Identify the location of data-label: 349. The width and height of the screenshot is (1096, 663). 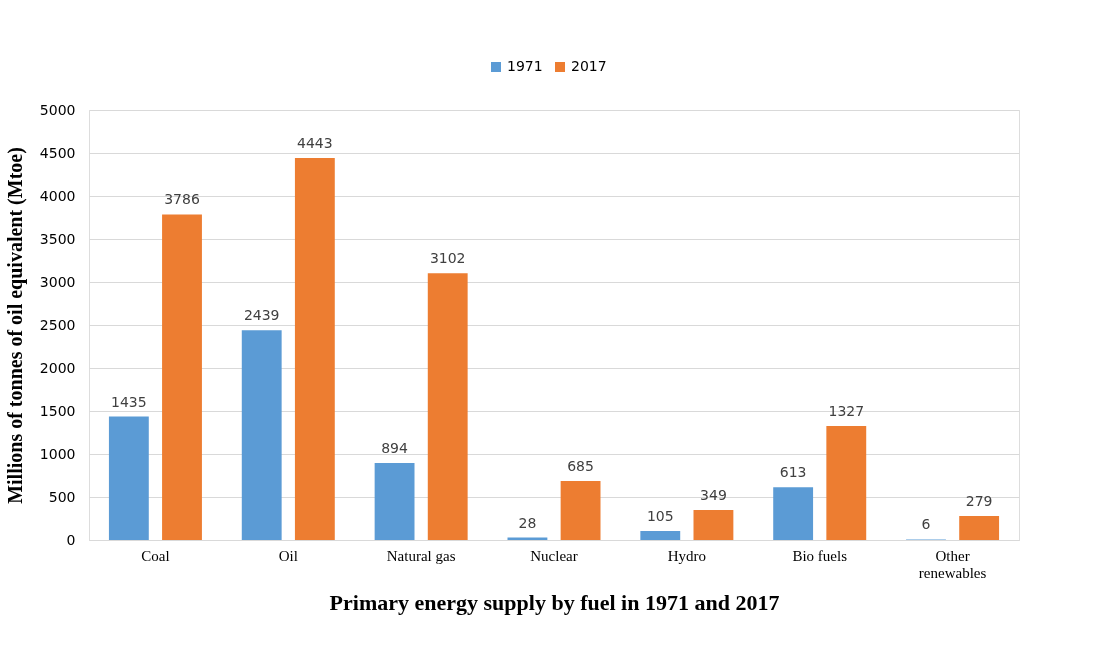
(713, 494).